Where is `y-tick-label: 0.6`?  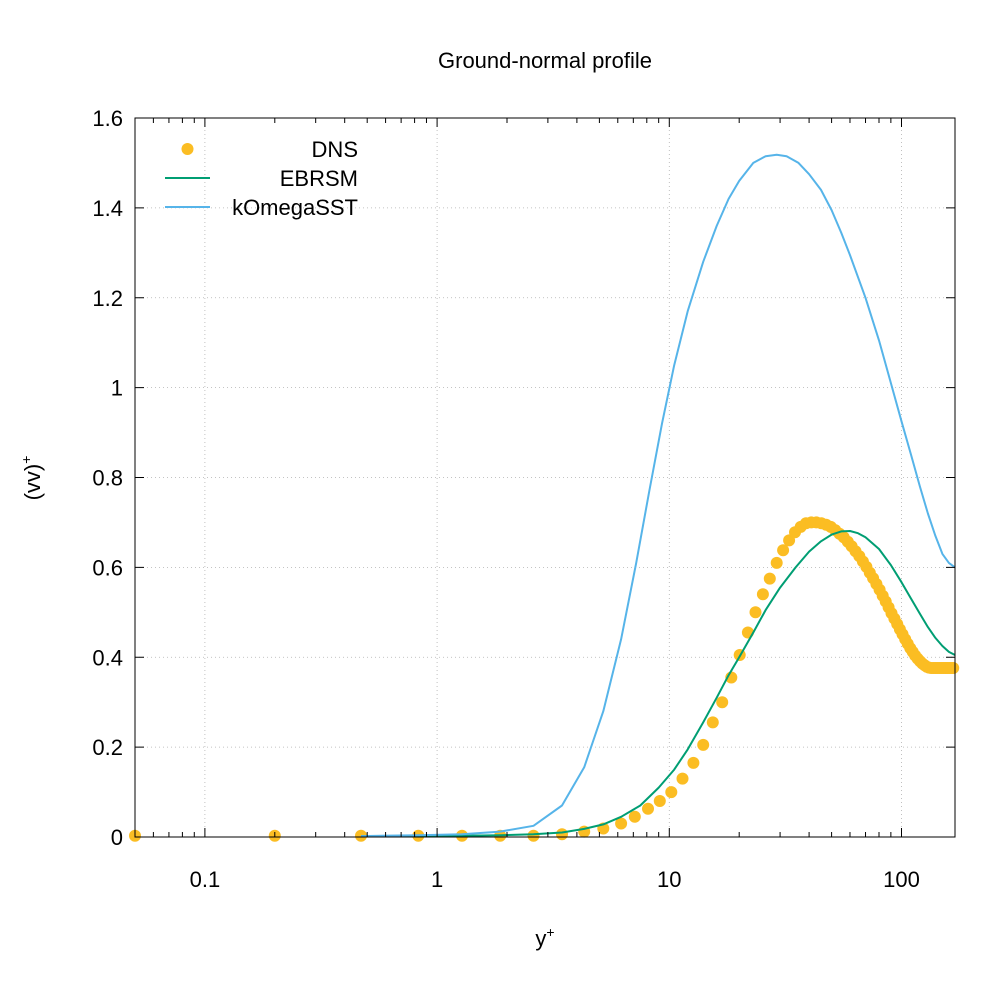 y-tick-label: 0.6 is located at coordinates (107, 567).